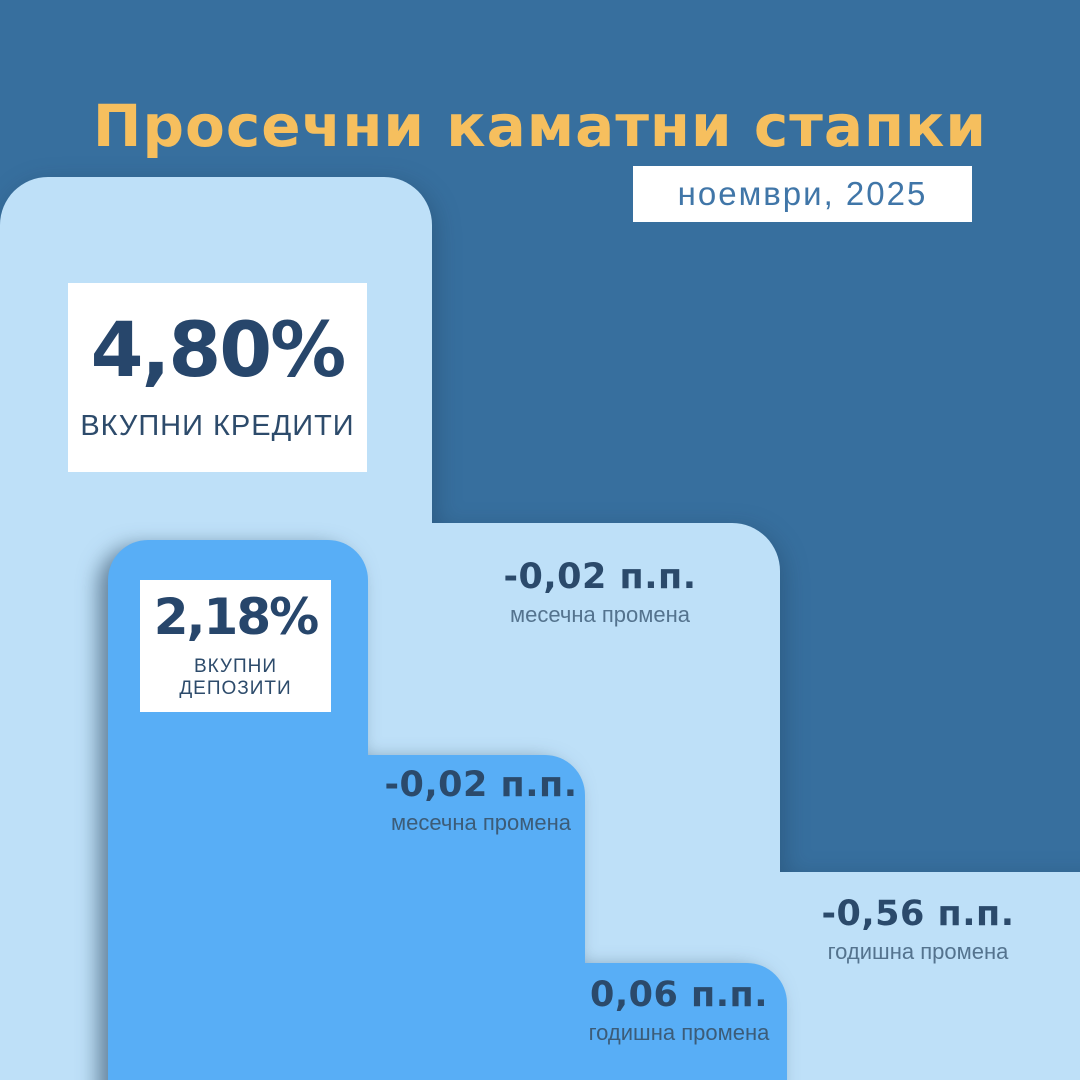  Describe the element at coordinates (679, 995) in the screenshot. I see `deposits-annual-change-value: 0,06 п.п.` at that location.